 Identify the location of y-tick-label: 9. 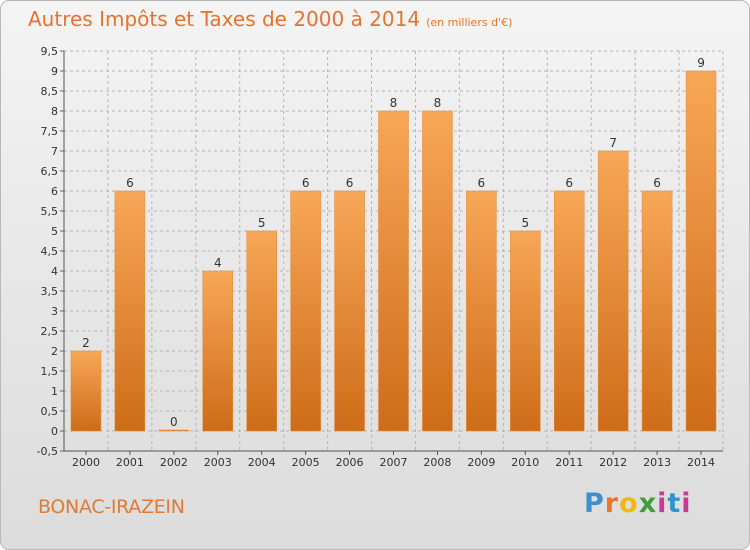
(54, 71).